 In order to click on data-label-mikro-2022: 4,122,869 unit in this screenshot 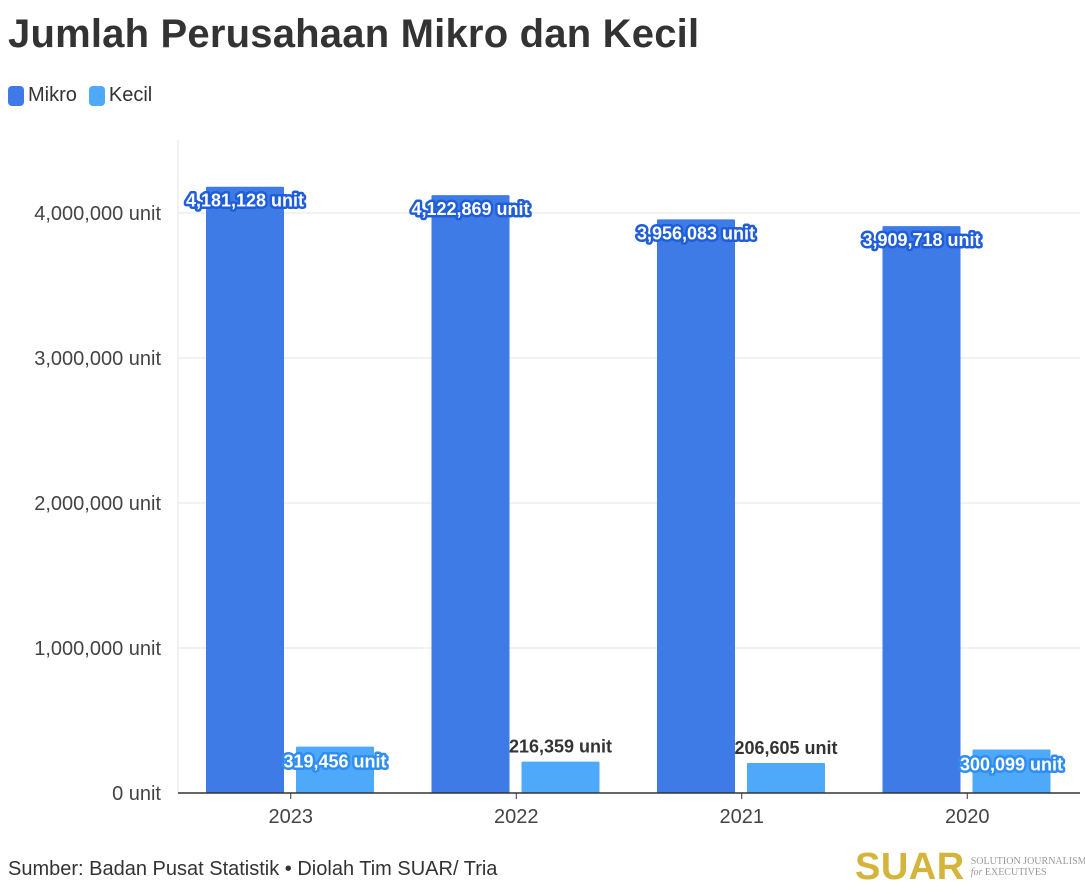, I will do `click(470, 209)`.